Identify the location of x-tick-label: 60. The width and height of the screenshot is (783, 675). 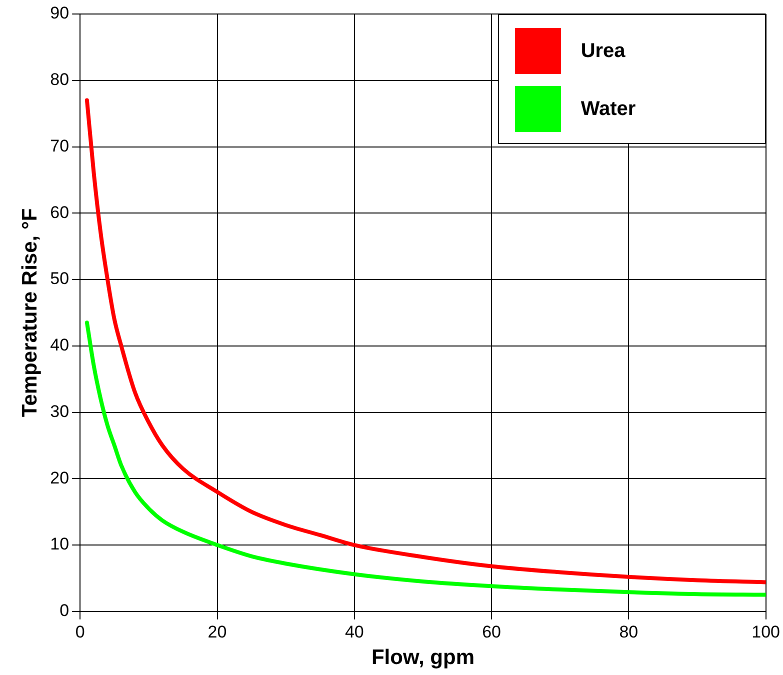
(491, 632).